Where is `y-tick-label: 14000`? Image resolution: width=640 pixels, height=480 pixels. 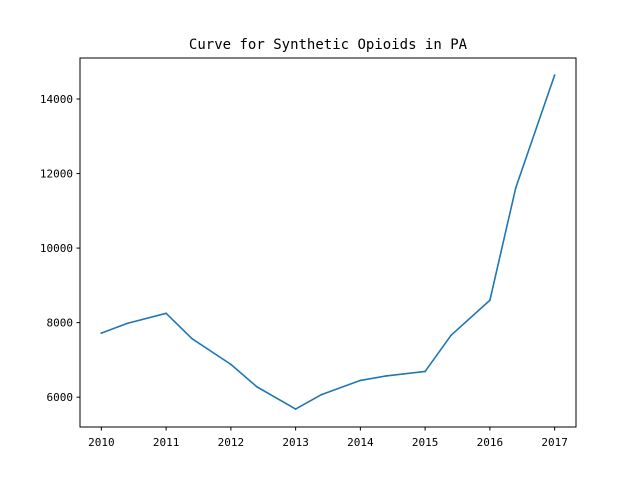
y-tick-label: 14000 is located at coordinates (56, 99).